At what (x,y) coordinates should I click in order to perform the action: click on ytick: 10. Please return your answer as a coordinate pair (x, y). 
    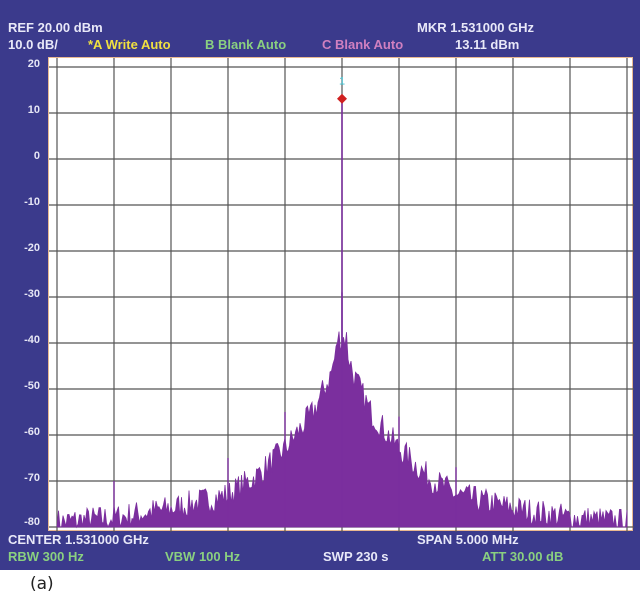
    Looking at the image, I should click on (33, 110).